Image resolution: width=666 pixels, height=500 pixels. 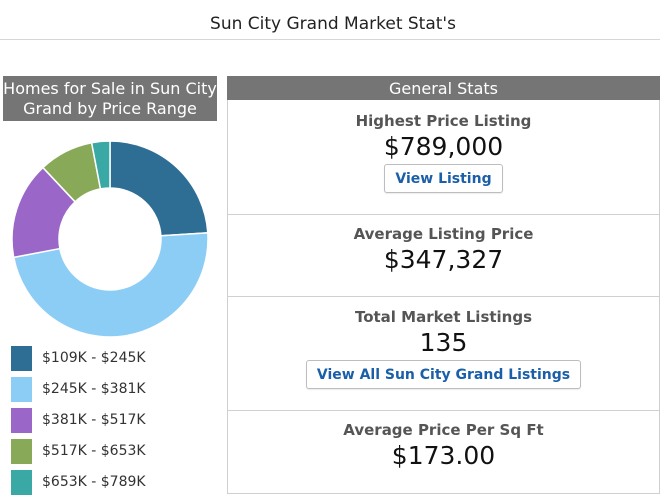 What do you see at coordinates (443, 430) in the screenshot?
I see `price-per-sqft-label: Average Price Per Sq Ft` at bounding box center [443, 430].